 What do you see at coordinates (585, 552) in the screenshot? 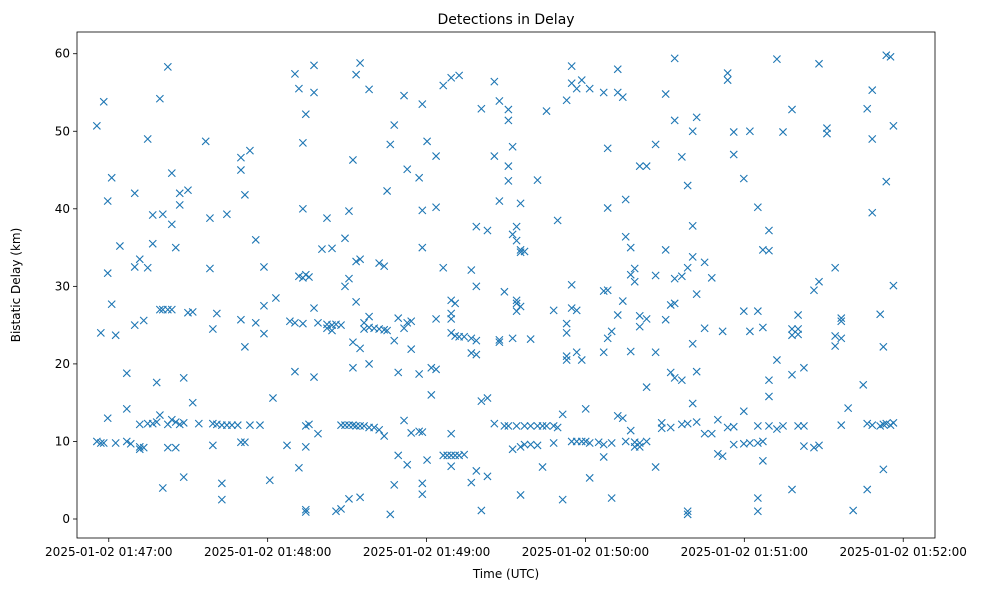
I see `x-tick-label: 2025-01-02 01:50:00` at bounding box center [585, 552].